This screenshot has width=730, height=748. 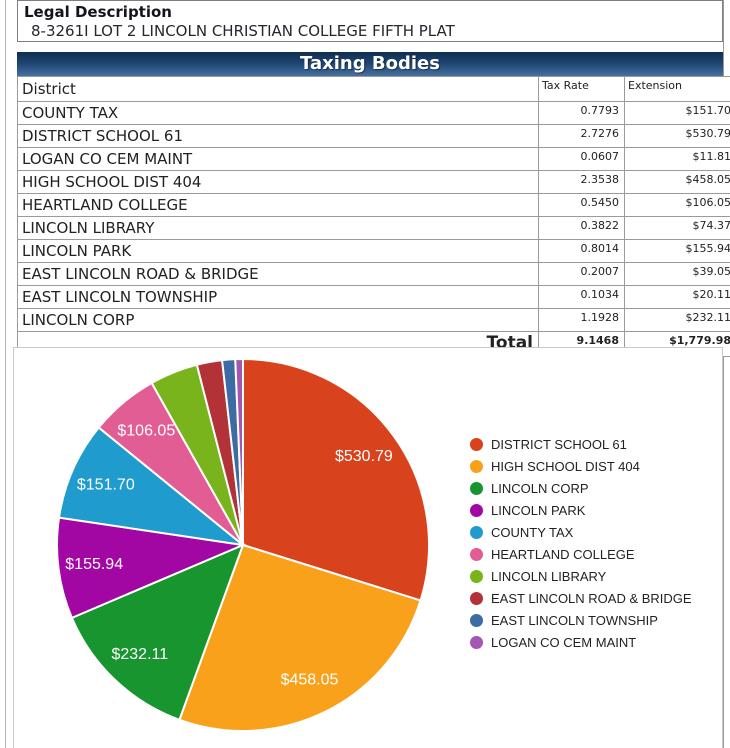 I want to click on tax-rate-cell: 0.0607, so click(x=581, y=159).